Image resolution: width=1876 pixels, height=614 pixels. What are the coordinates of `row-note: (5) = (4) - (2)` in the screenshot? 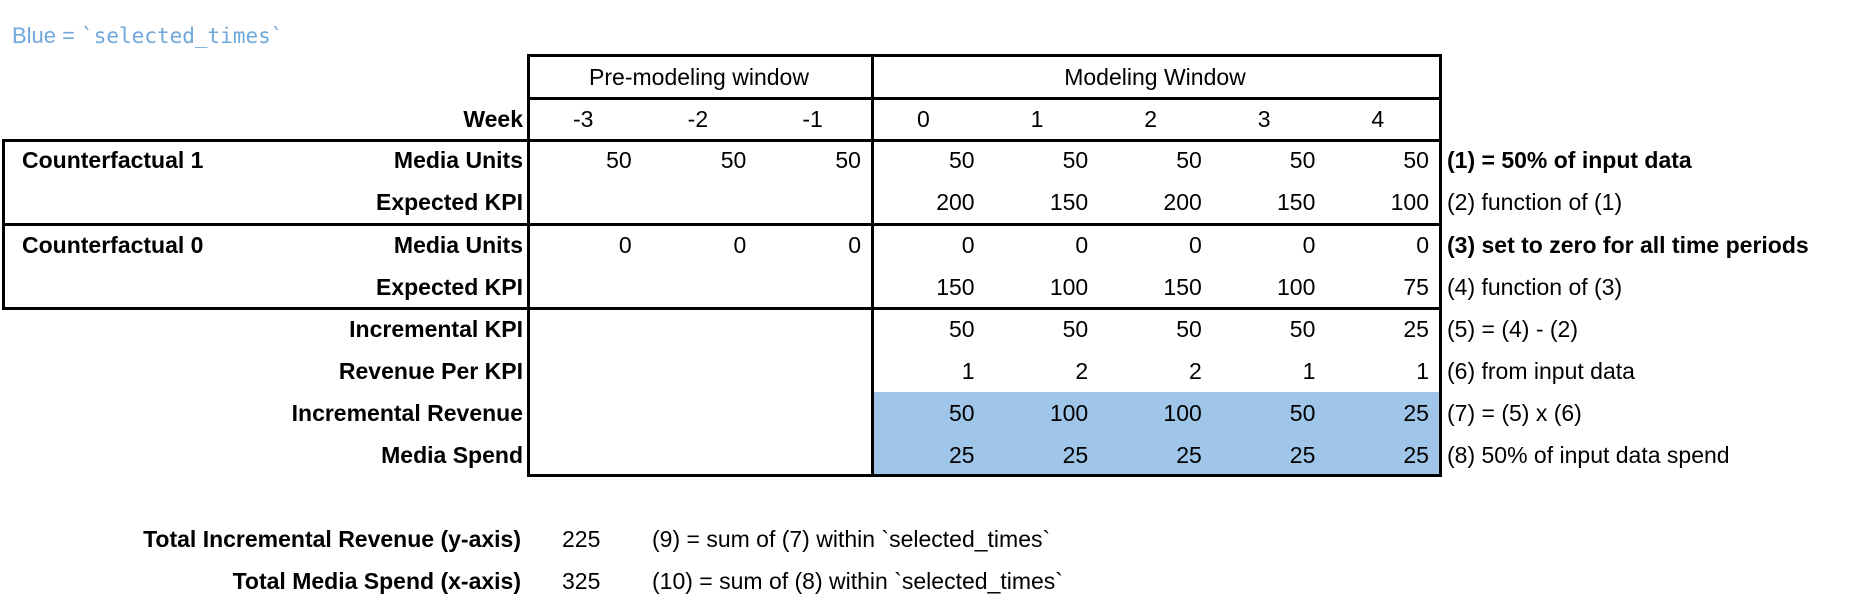 It's located at (1512, 329).